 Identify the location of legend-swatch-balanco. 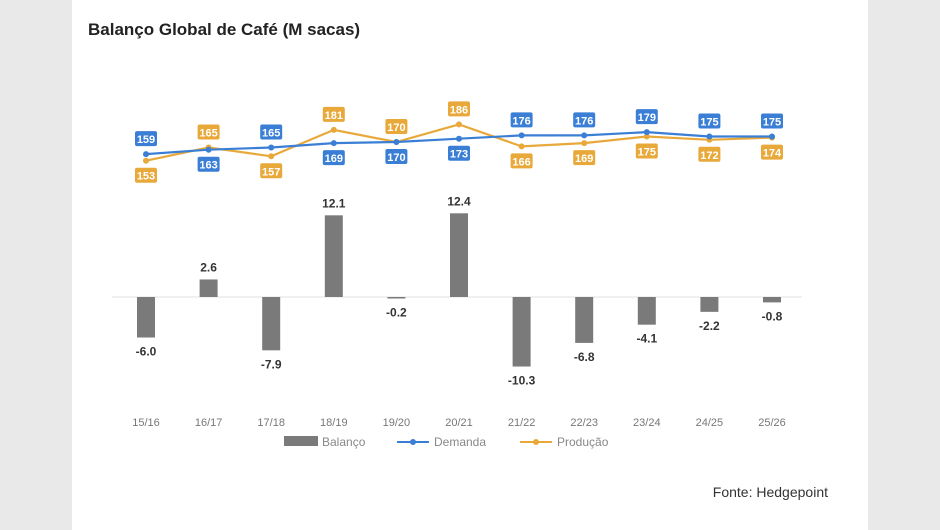
(301, 441).